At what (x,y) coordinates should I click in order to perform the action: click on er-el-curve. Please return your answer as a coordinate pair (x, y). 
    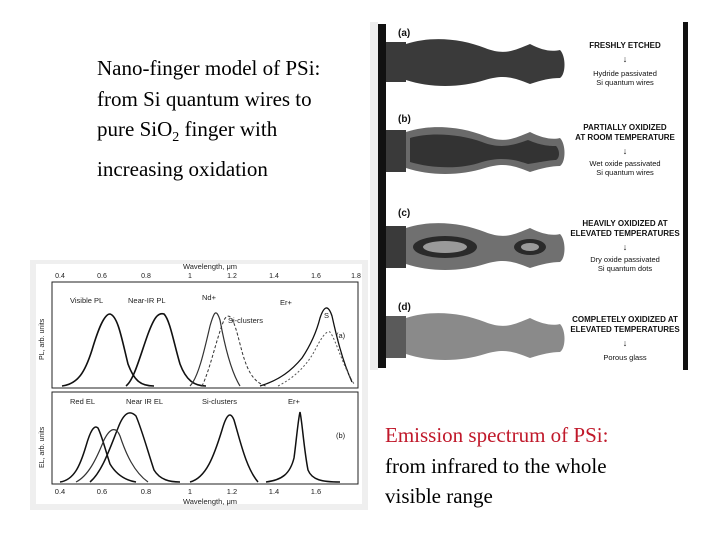
    Looking at the image, I should click on (303, 447).